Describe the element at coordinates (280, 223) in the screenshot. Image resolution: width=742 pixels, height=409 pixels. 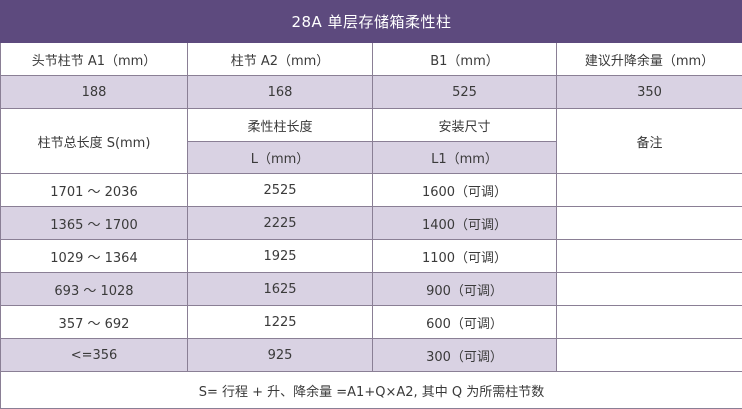
I see `cell-l: 2225` at that location.